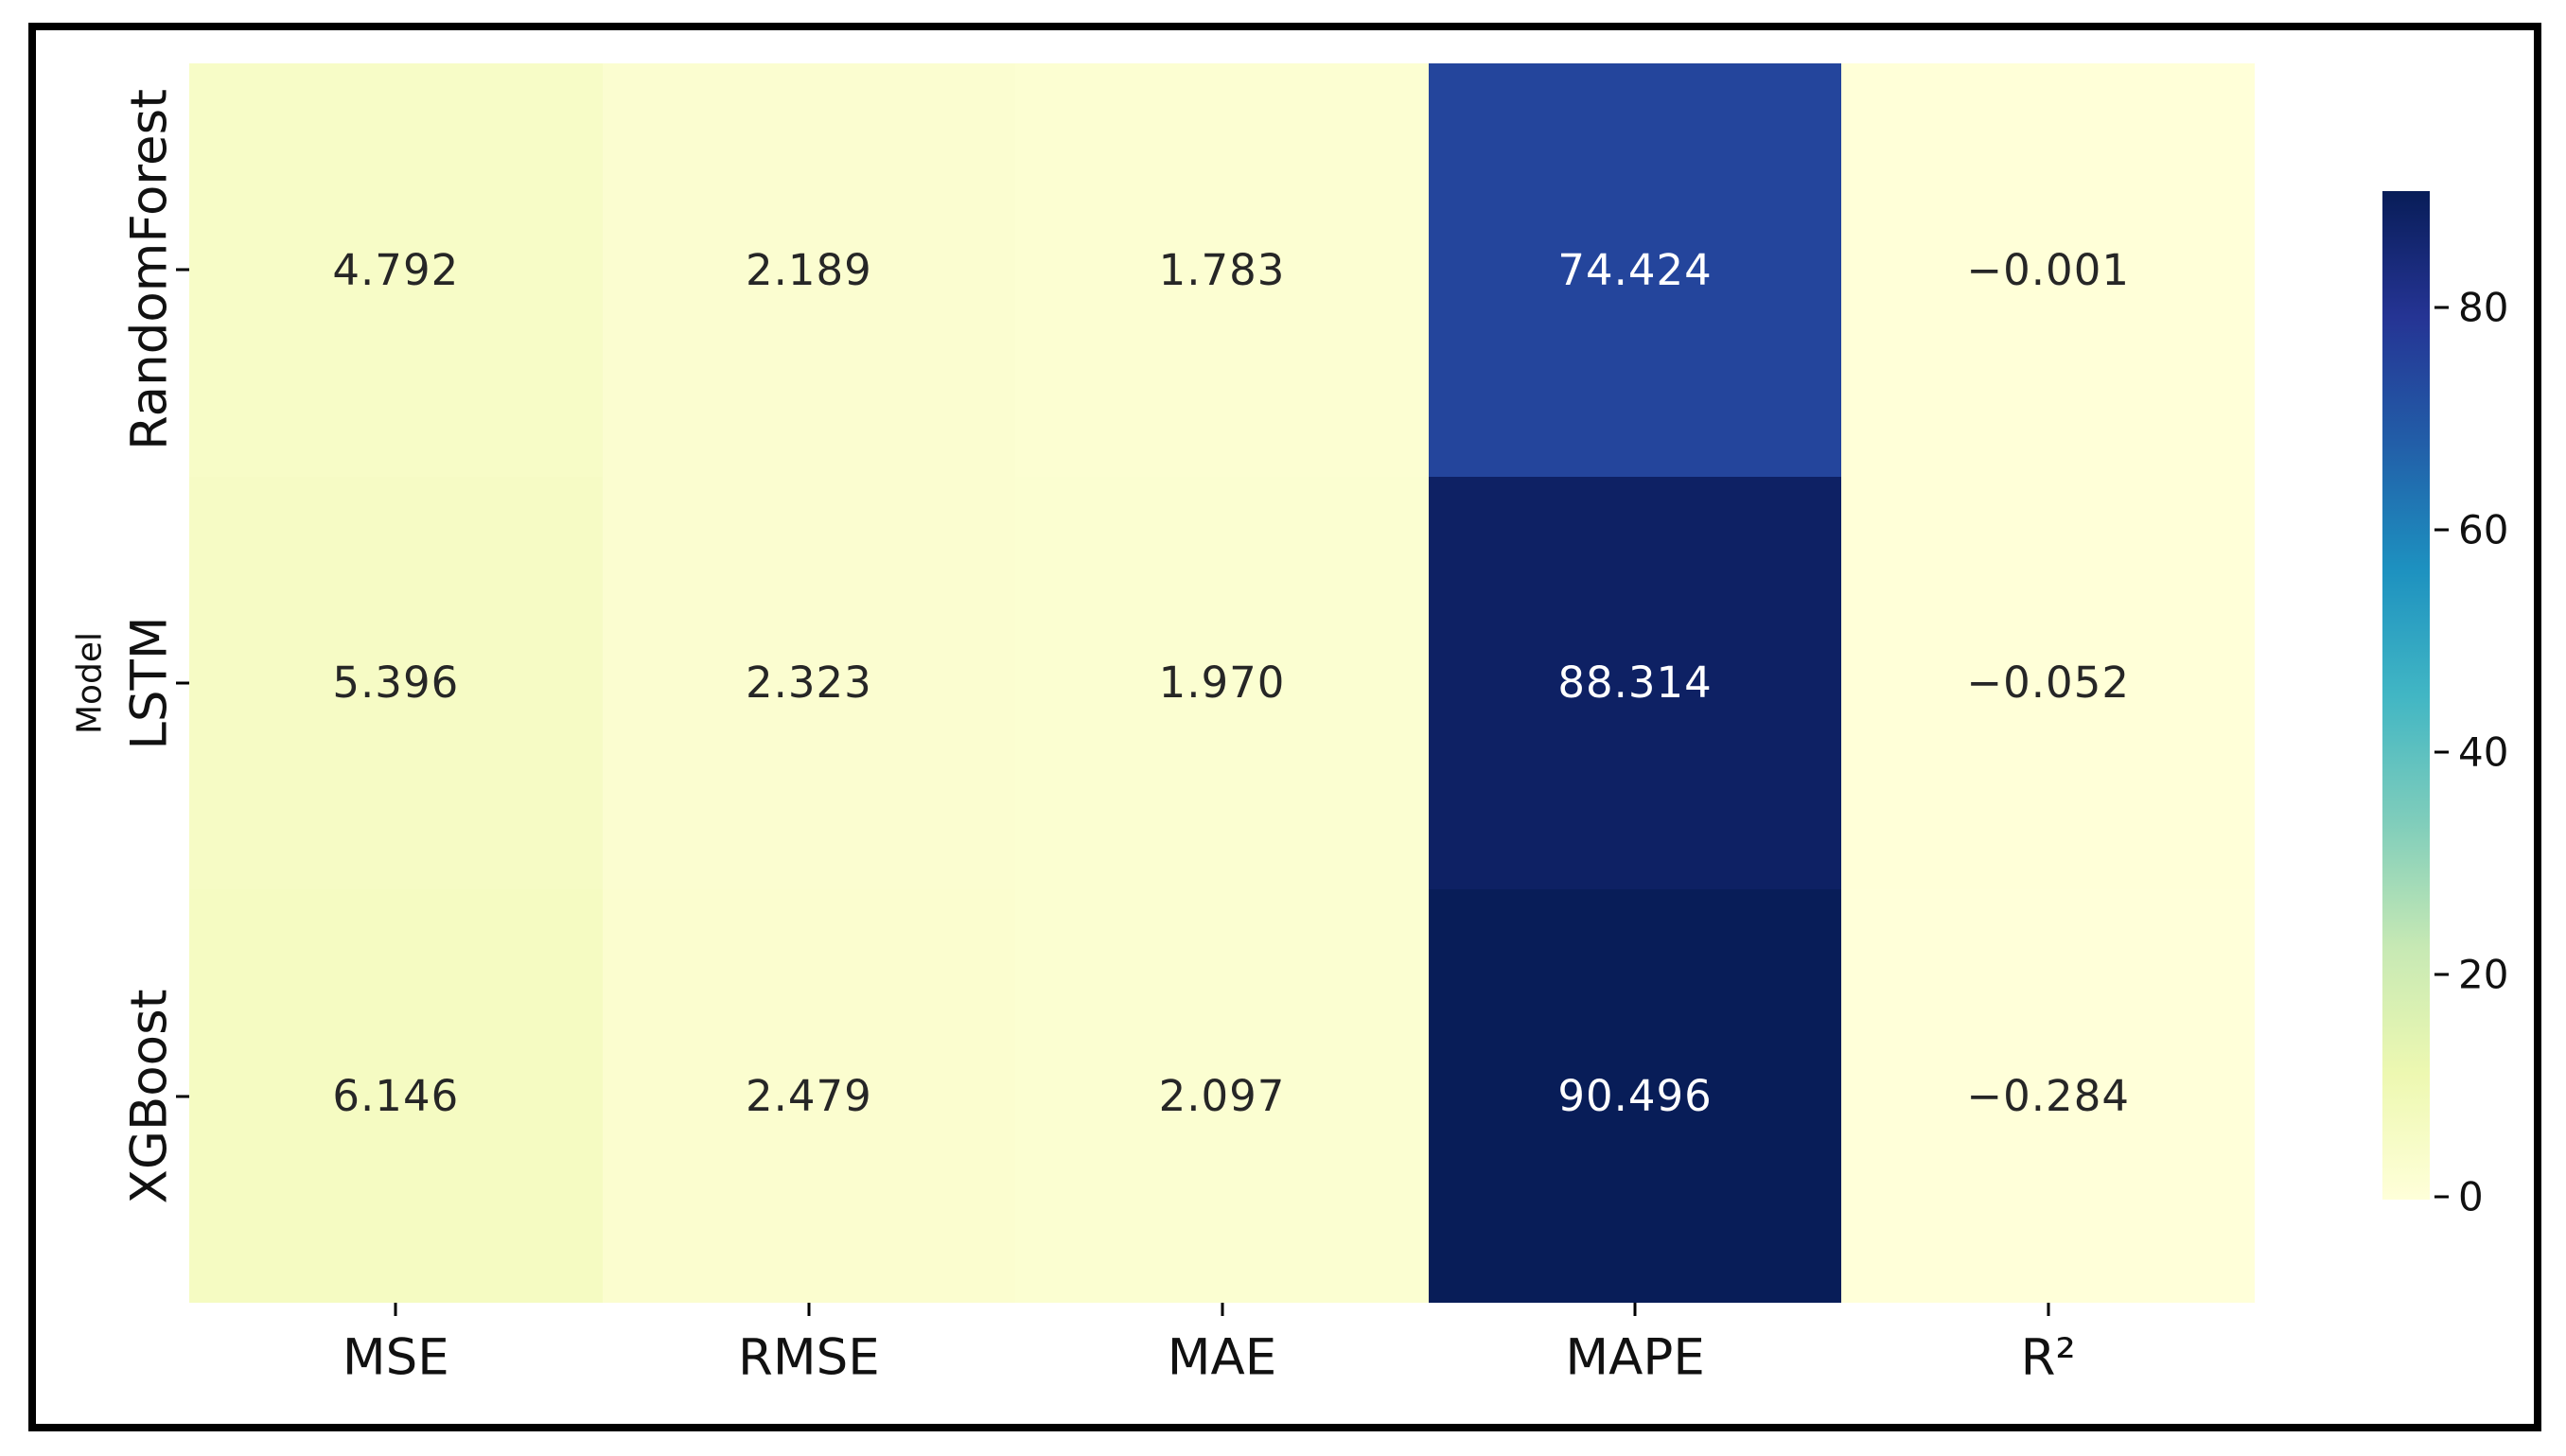 The image size is (2566, 1456). I want to click on heatmap-cell: 6.146, so click(396, 1096).